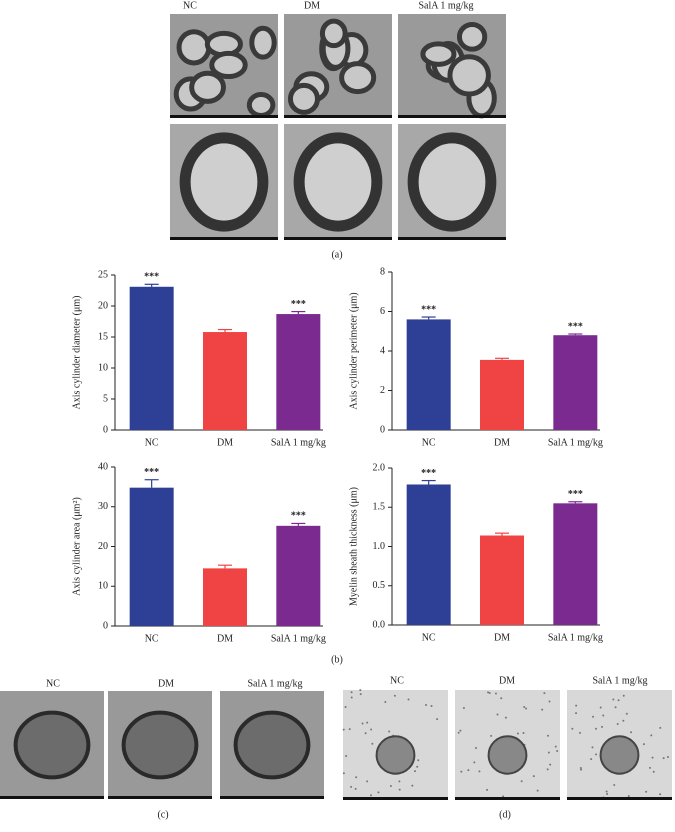 The width and height of the screenshot is (675, 832). Describe the element at coordinates (379, 546) in the screenshot. I see `y-tick-label: 1.0` at that location.